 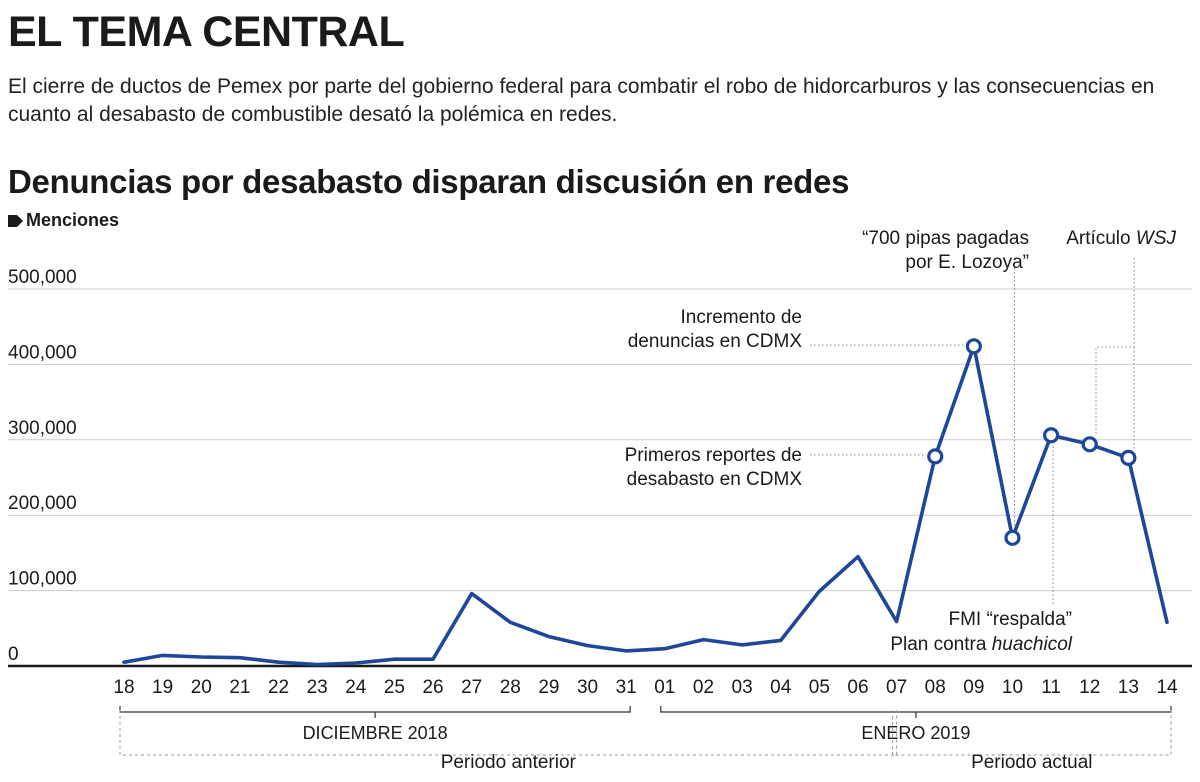 I want to click on y-tick-label: 200,000, so click(x=42, y=503).